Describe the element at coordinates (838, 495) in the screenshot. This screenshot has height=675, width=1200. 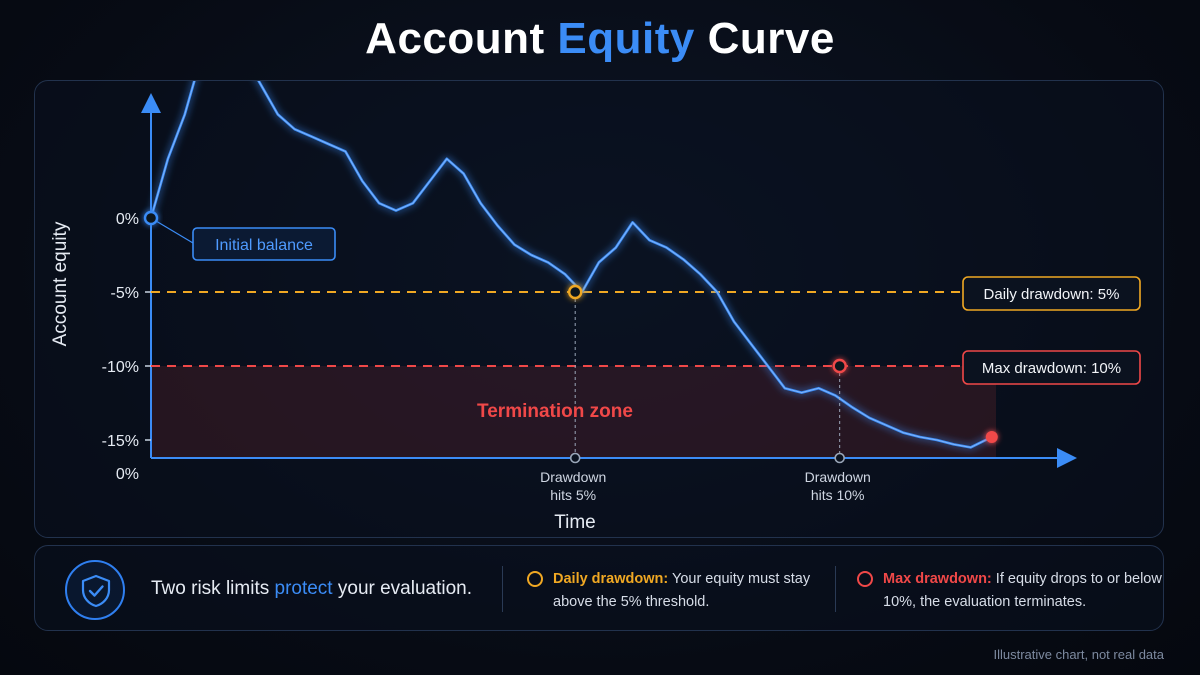
I see `event-label: hits 10%` at that location.